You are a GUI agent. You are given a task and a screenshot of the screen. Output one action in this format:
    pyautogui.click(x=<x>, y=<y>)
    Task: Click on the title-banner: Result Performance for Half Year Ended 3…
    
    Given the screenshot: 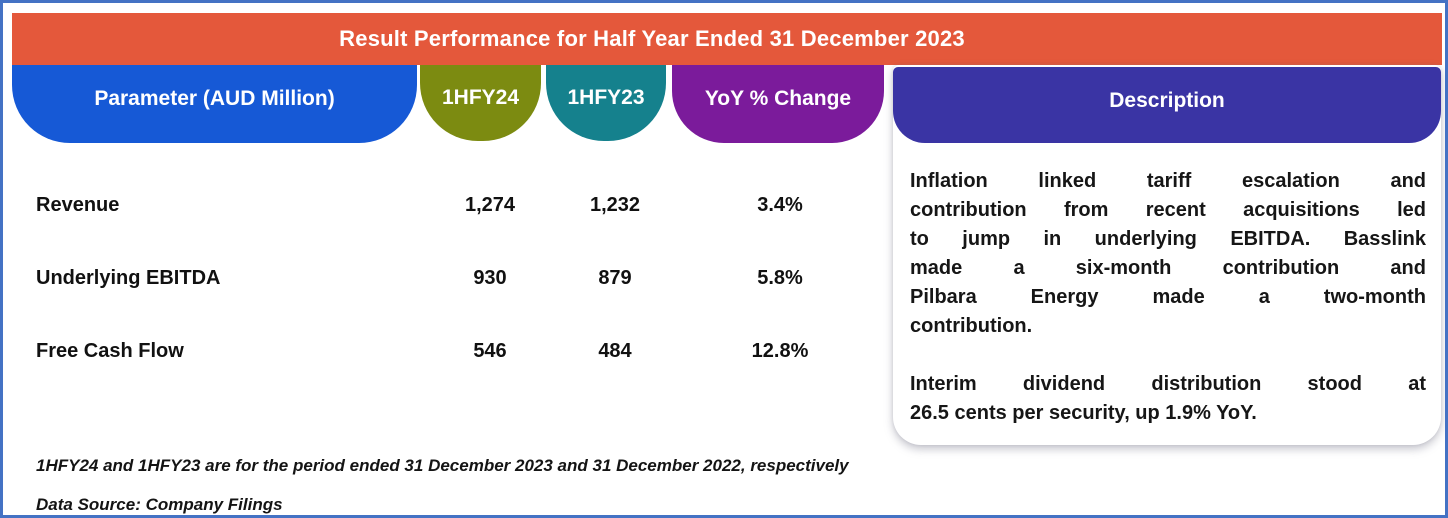 What is the action you would take?
    pyautogui.click(x=727, y=39)
    